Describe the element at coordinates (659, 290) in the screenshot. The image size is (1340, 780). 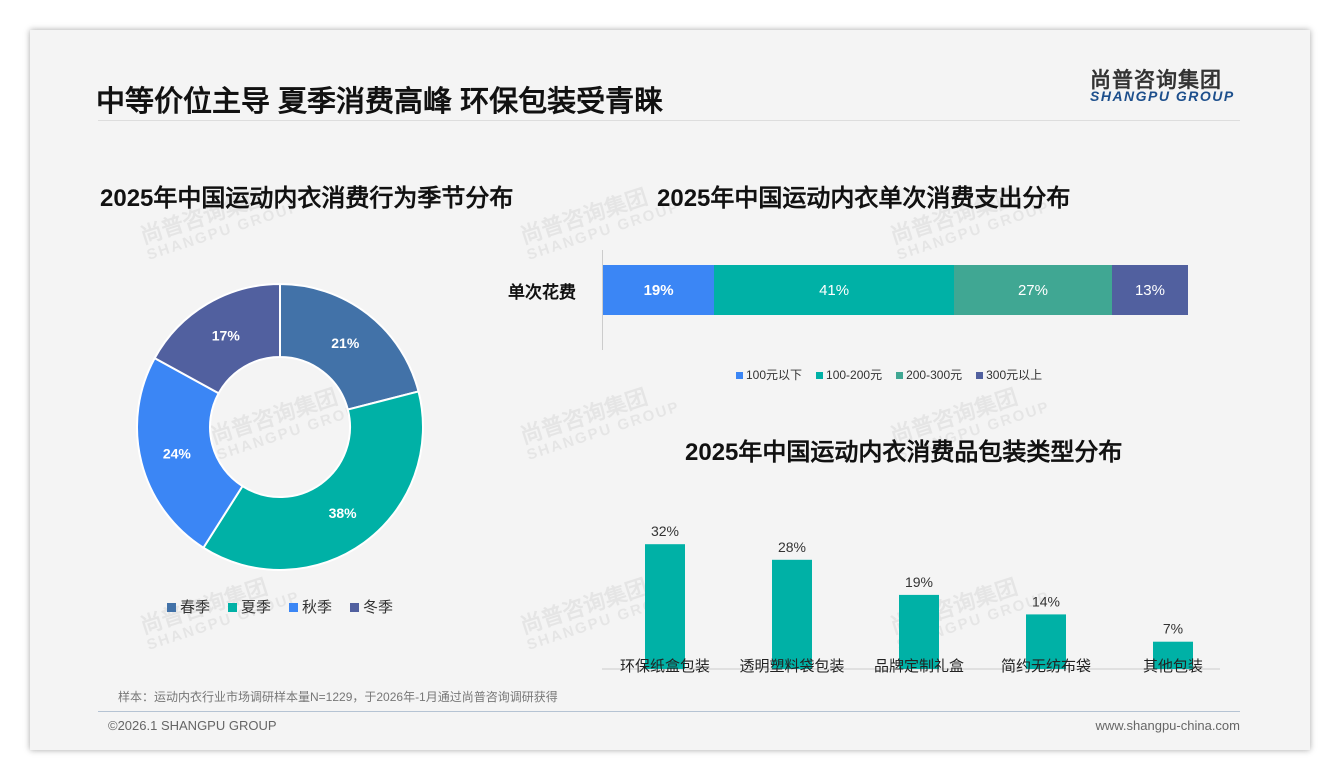
I see `stacked-segment: 19%` at that location.